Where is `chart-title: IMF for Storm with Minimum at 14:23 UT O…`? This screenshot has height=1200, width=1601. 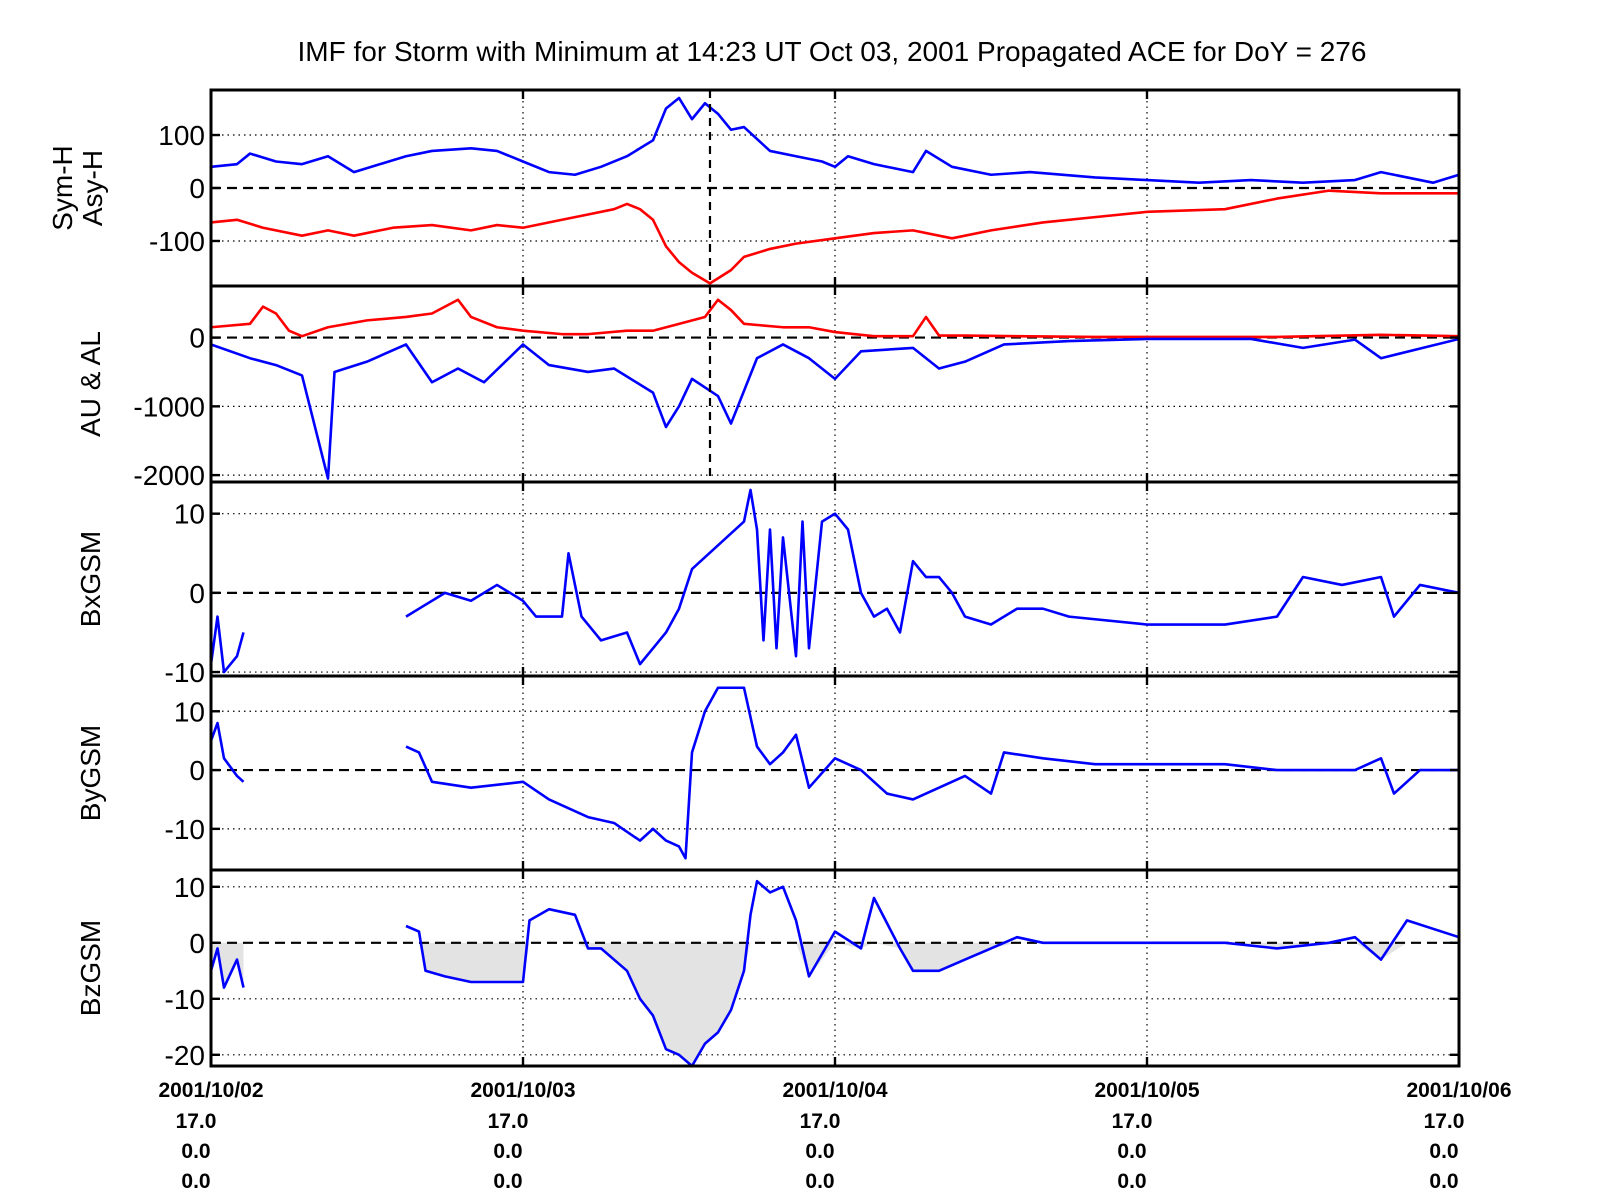 chart-title: IMF for Storm with Minimum at 14:23 UT O… is located at coordinates (832, 51).